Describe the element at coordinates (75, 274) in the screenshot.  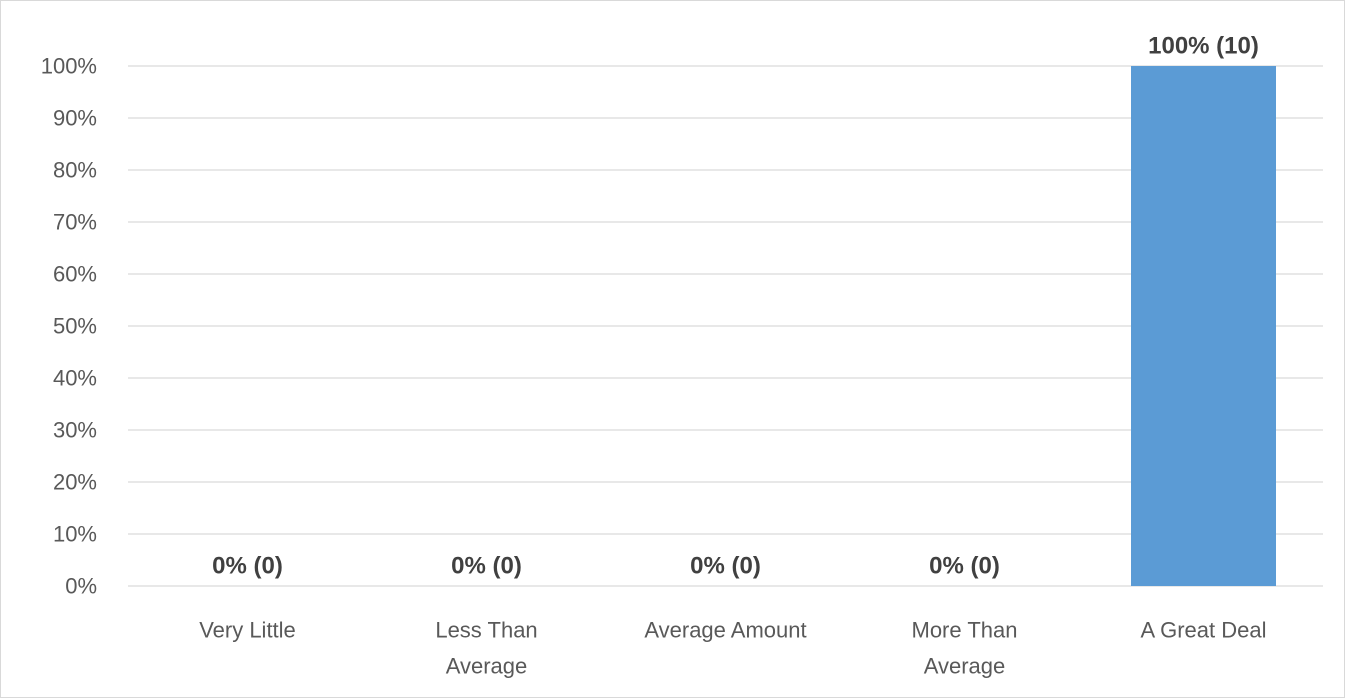
I see `y-tick-label: 60%` at that location.